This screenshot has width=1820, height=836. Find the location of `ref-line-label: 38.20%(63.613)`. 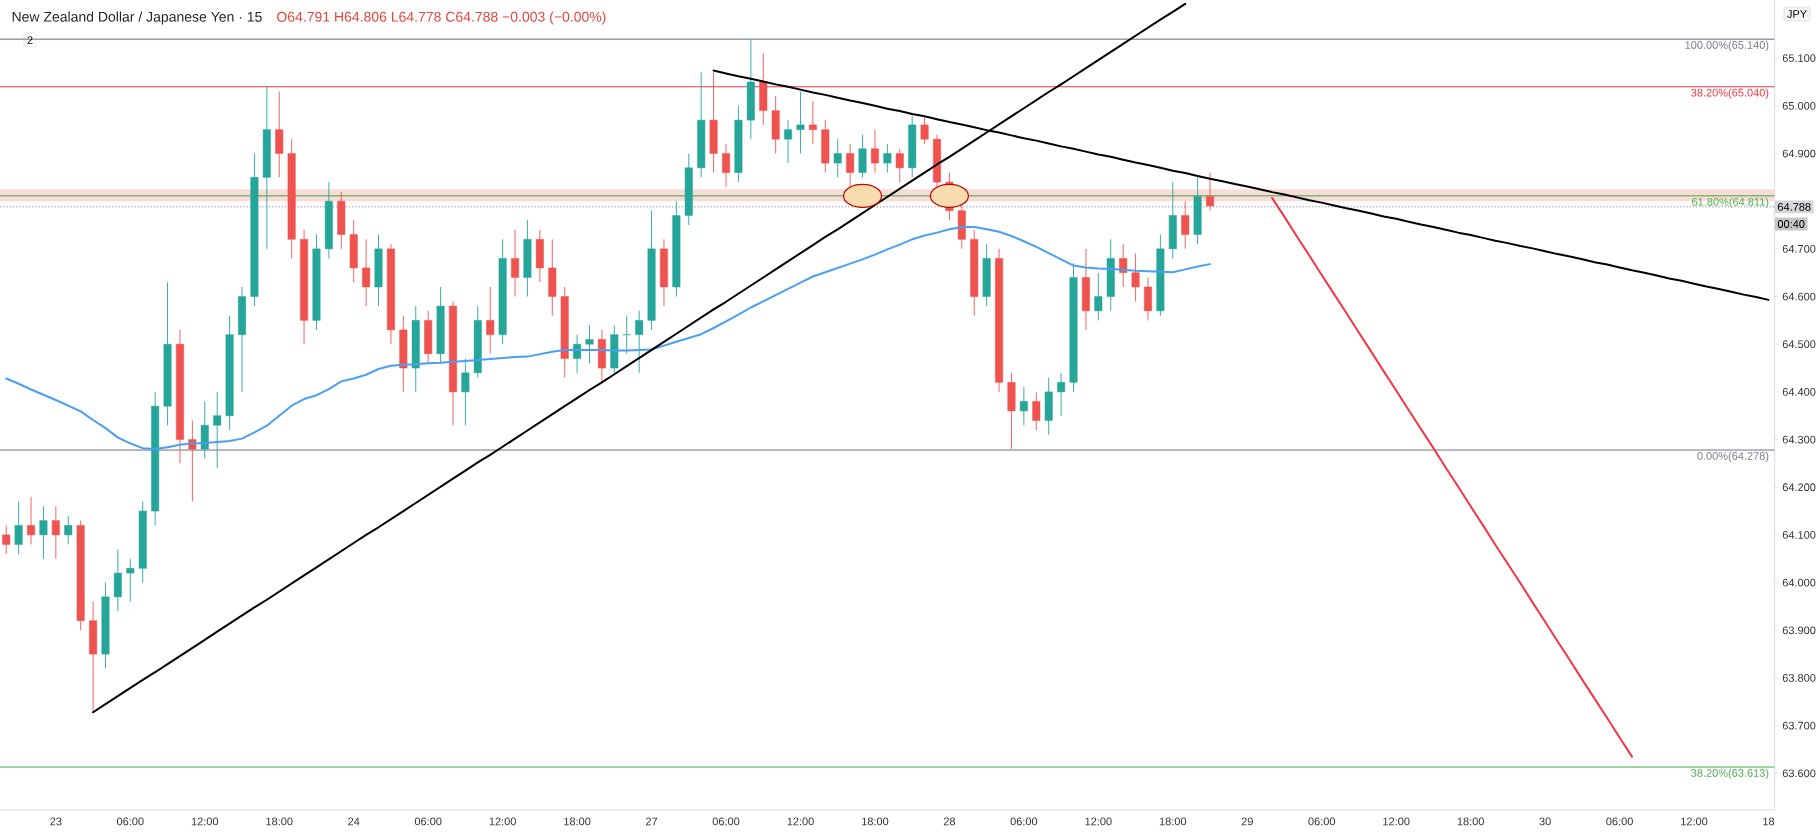

ref-line-label: 38.20%(63.613) is located at coordinates (1730, 774).